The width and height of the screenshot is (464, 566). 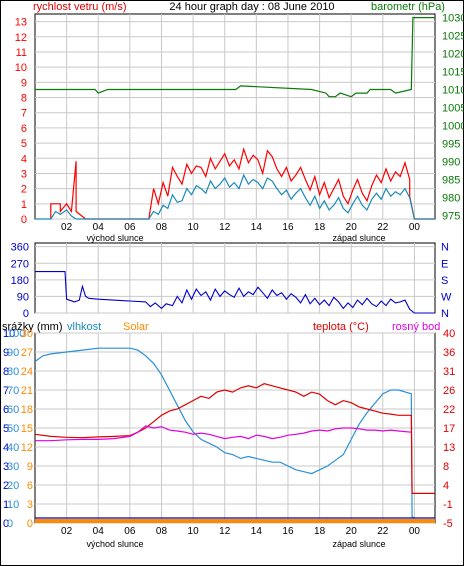 What do you see at coordinates (27, 410) in the screenshot?
I see `solar-axis-tick: 18` at bounding box center [27, 410].